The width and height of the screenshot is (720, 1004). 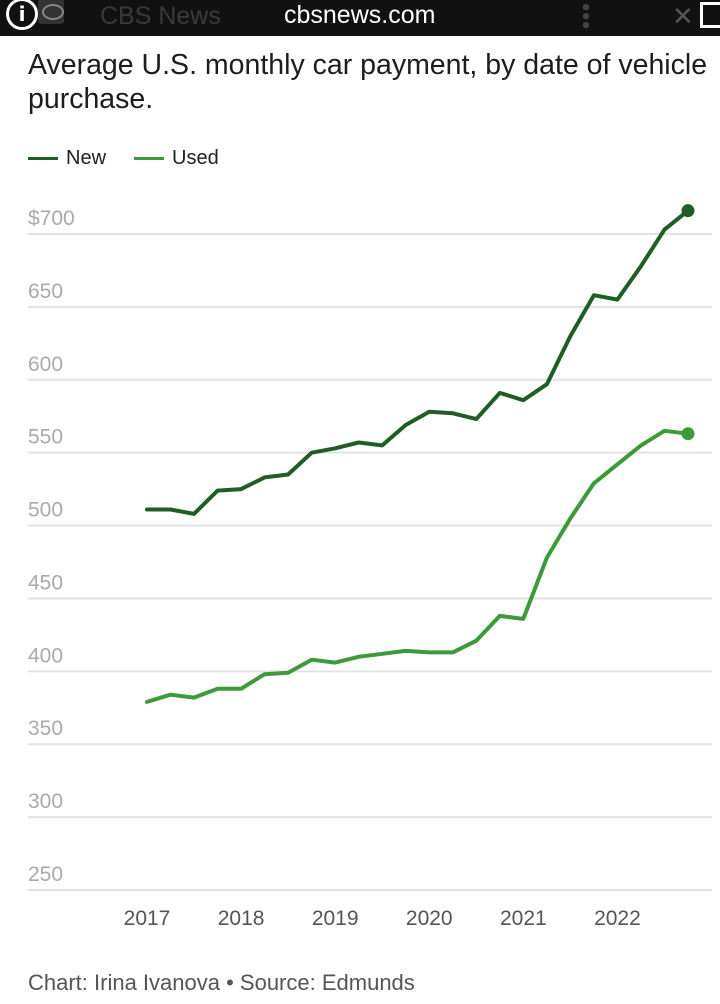 What do you see at coordinates (688, 211) in the screenshot?
I see `series-endpoint-new` at bounding box center [688, 211].